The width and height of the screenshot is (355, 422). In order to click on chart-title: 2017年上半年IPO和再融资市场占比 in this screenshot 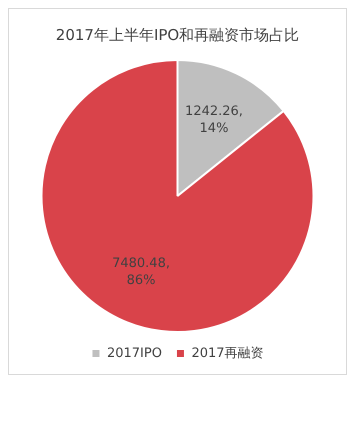, I will do `click(178, 35)`.